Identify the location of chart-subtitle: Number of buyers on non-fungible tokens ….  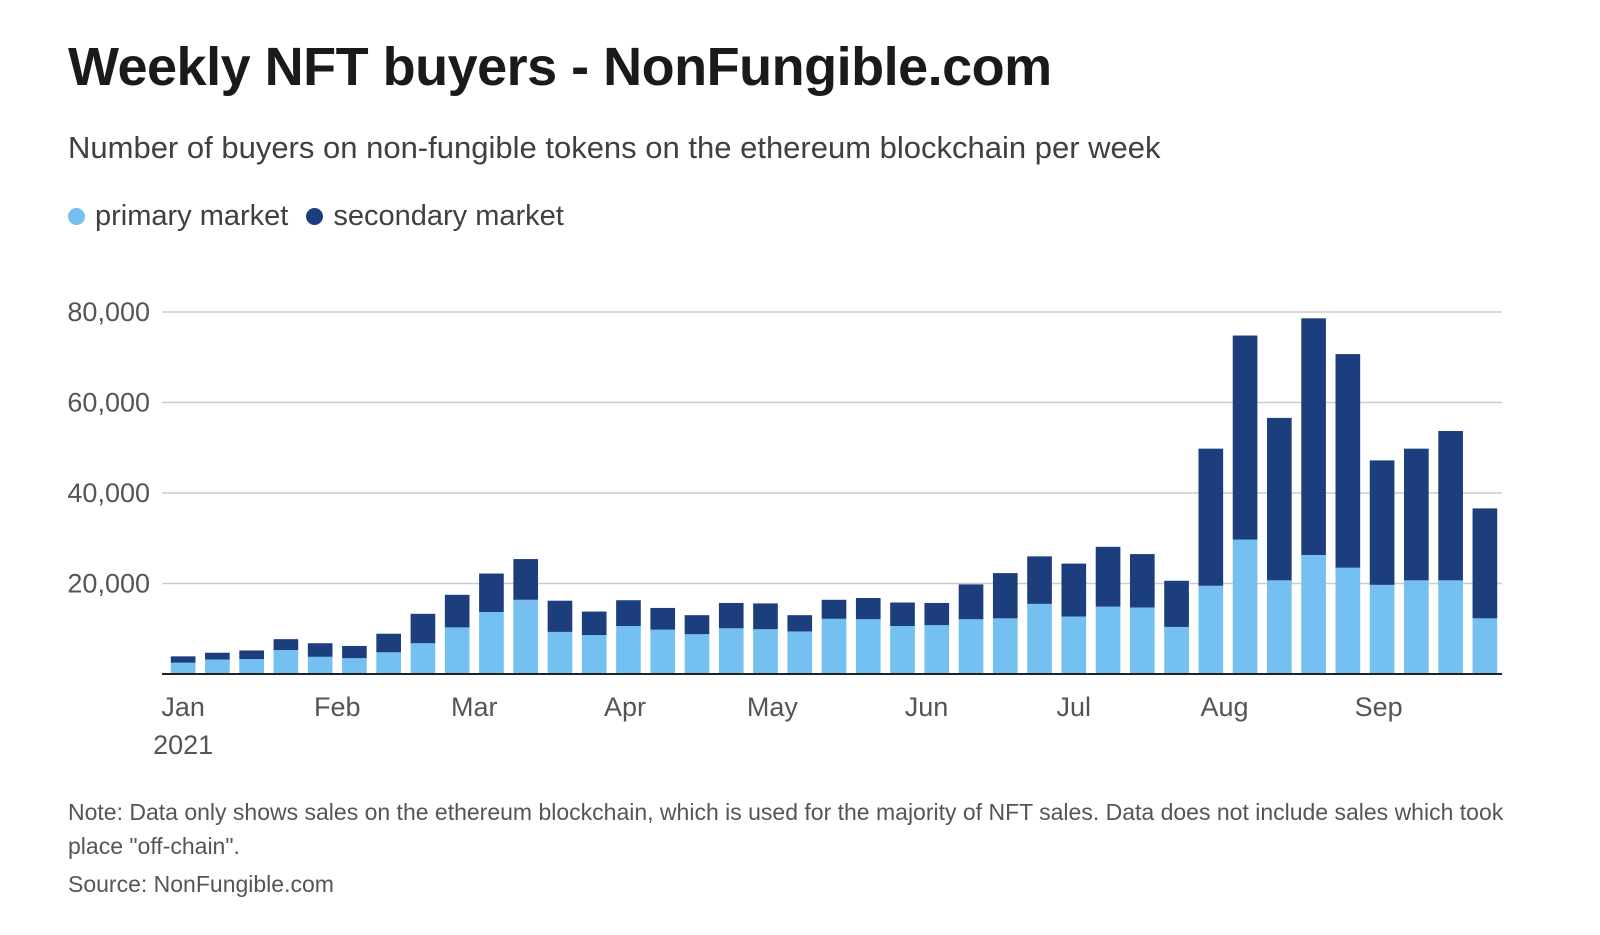
(614, 147).